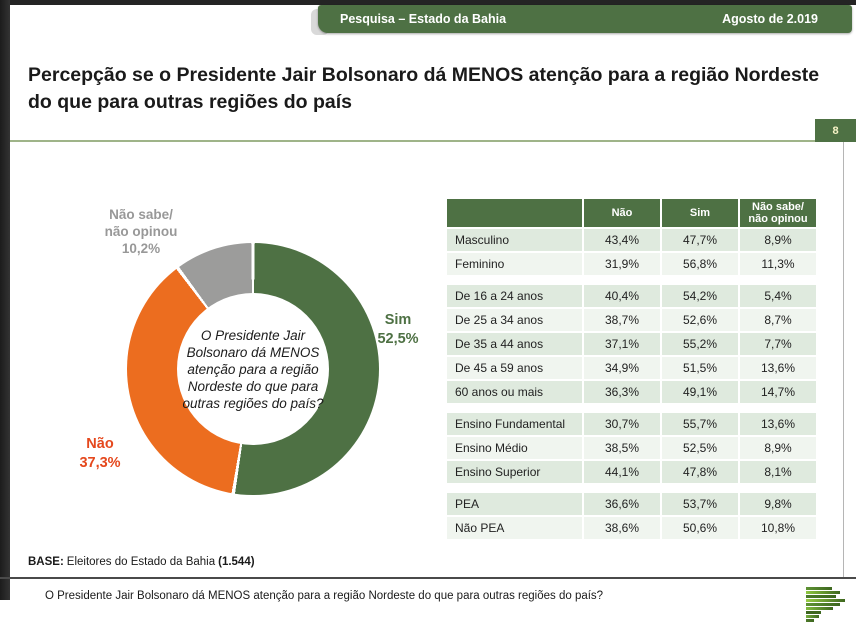 The image size is (856, 631). What do you see at coordinates (46, 562) in the screenshot?
I see `base-note-label: BASE:` at bounding box center [46, 562].